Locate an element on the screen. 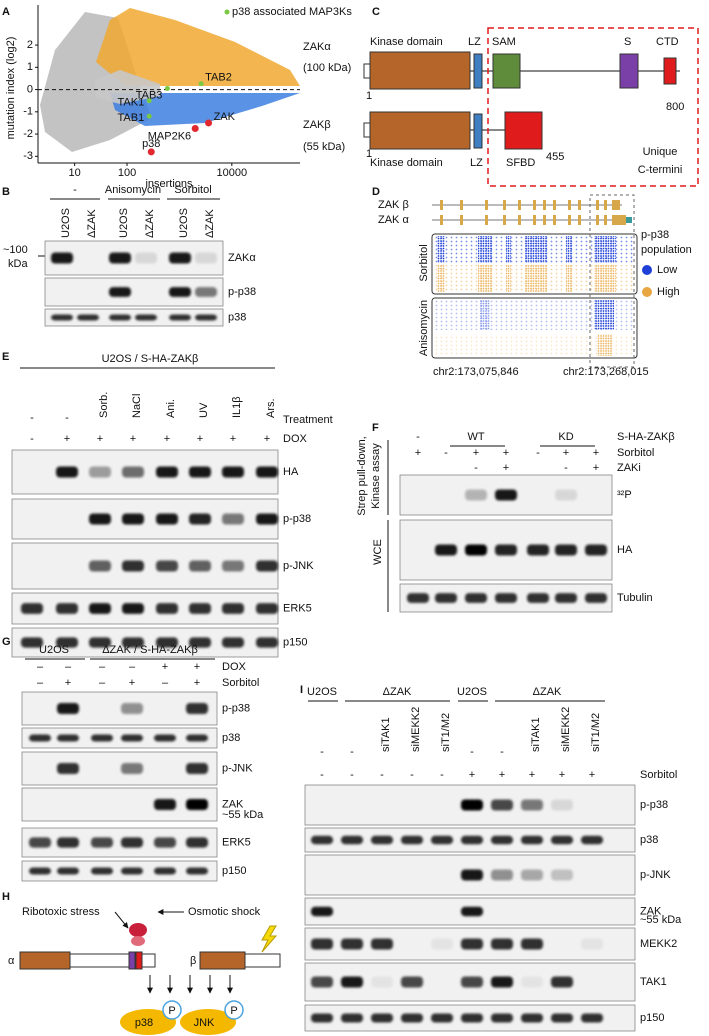 The width and height of the screenshot is (709, 1036). sfbd-domain is located at coordinates (523, 130).